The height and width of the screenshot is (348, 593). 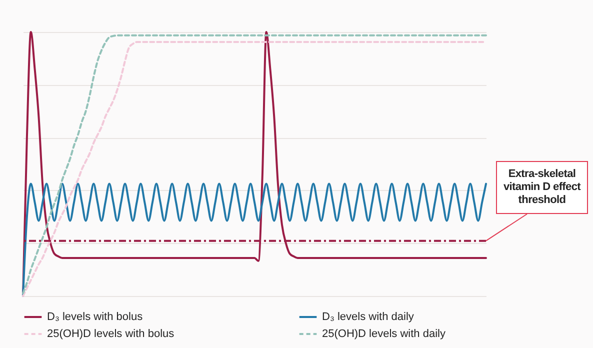 I want to click on legend-label: 25(OH)D levels with daily, so click(x=384, y=334).